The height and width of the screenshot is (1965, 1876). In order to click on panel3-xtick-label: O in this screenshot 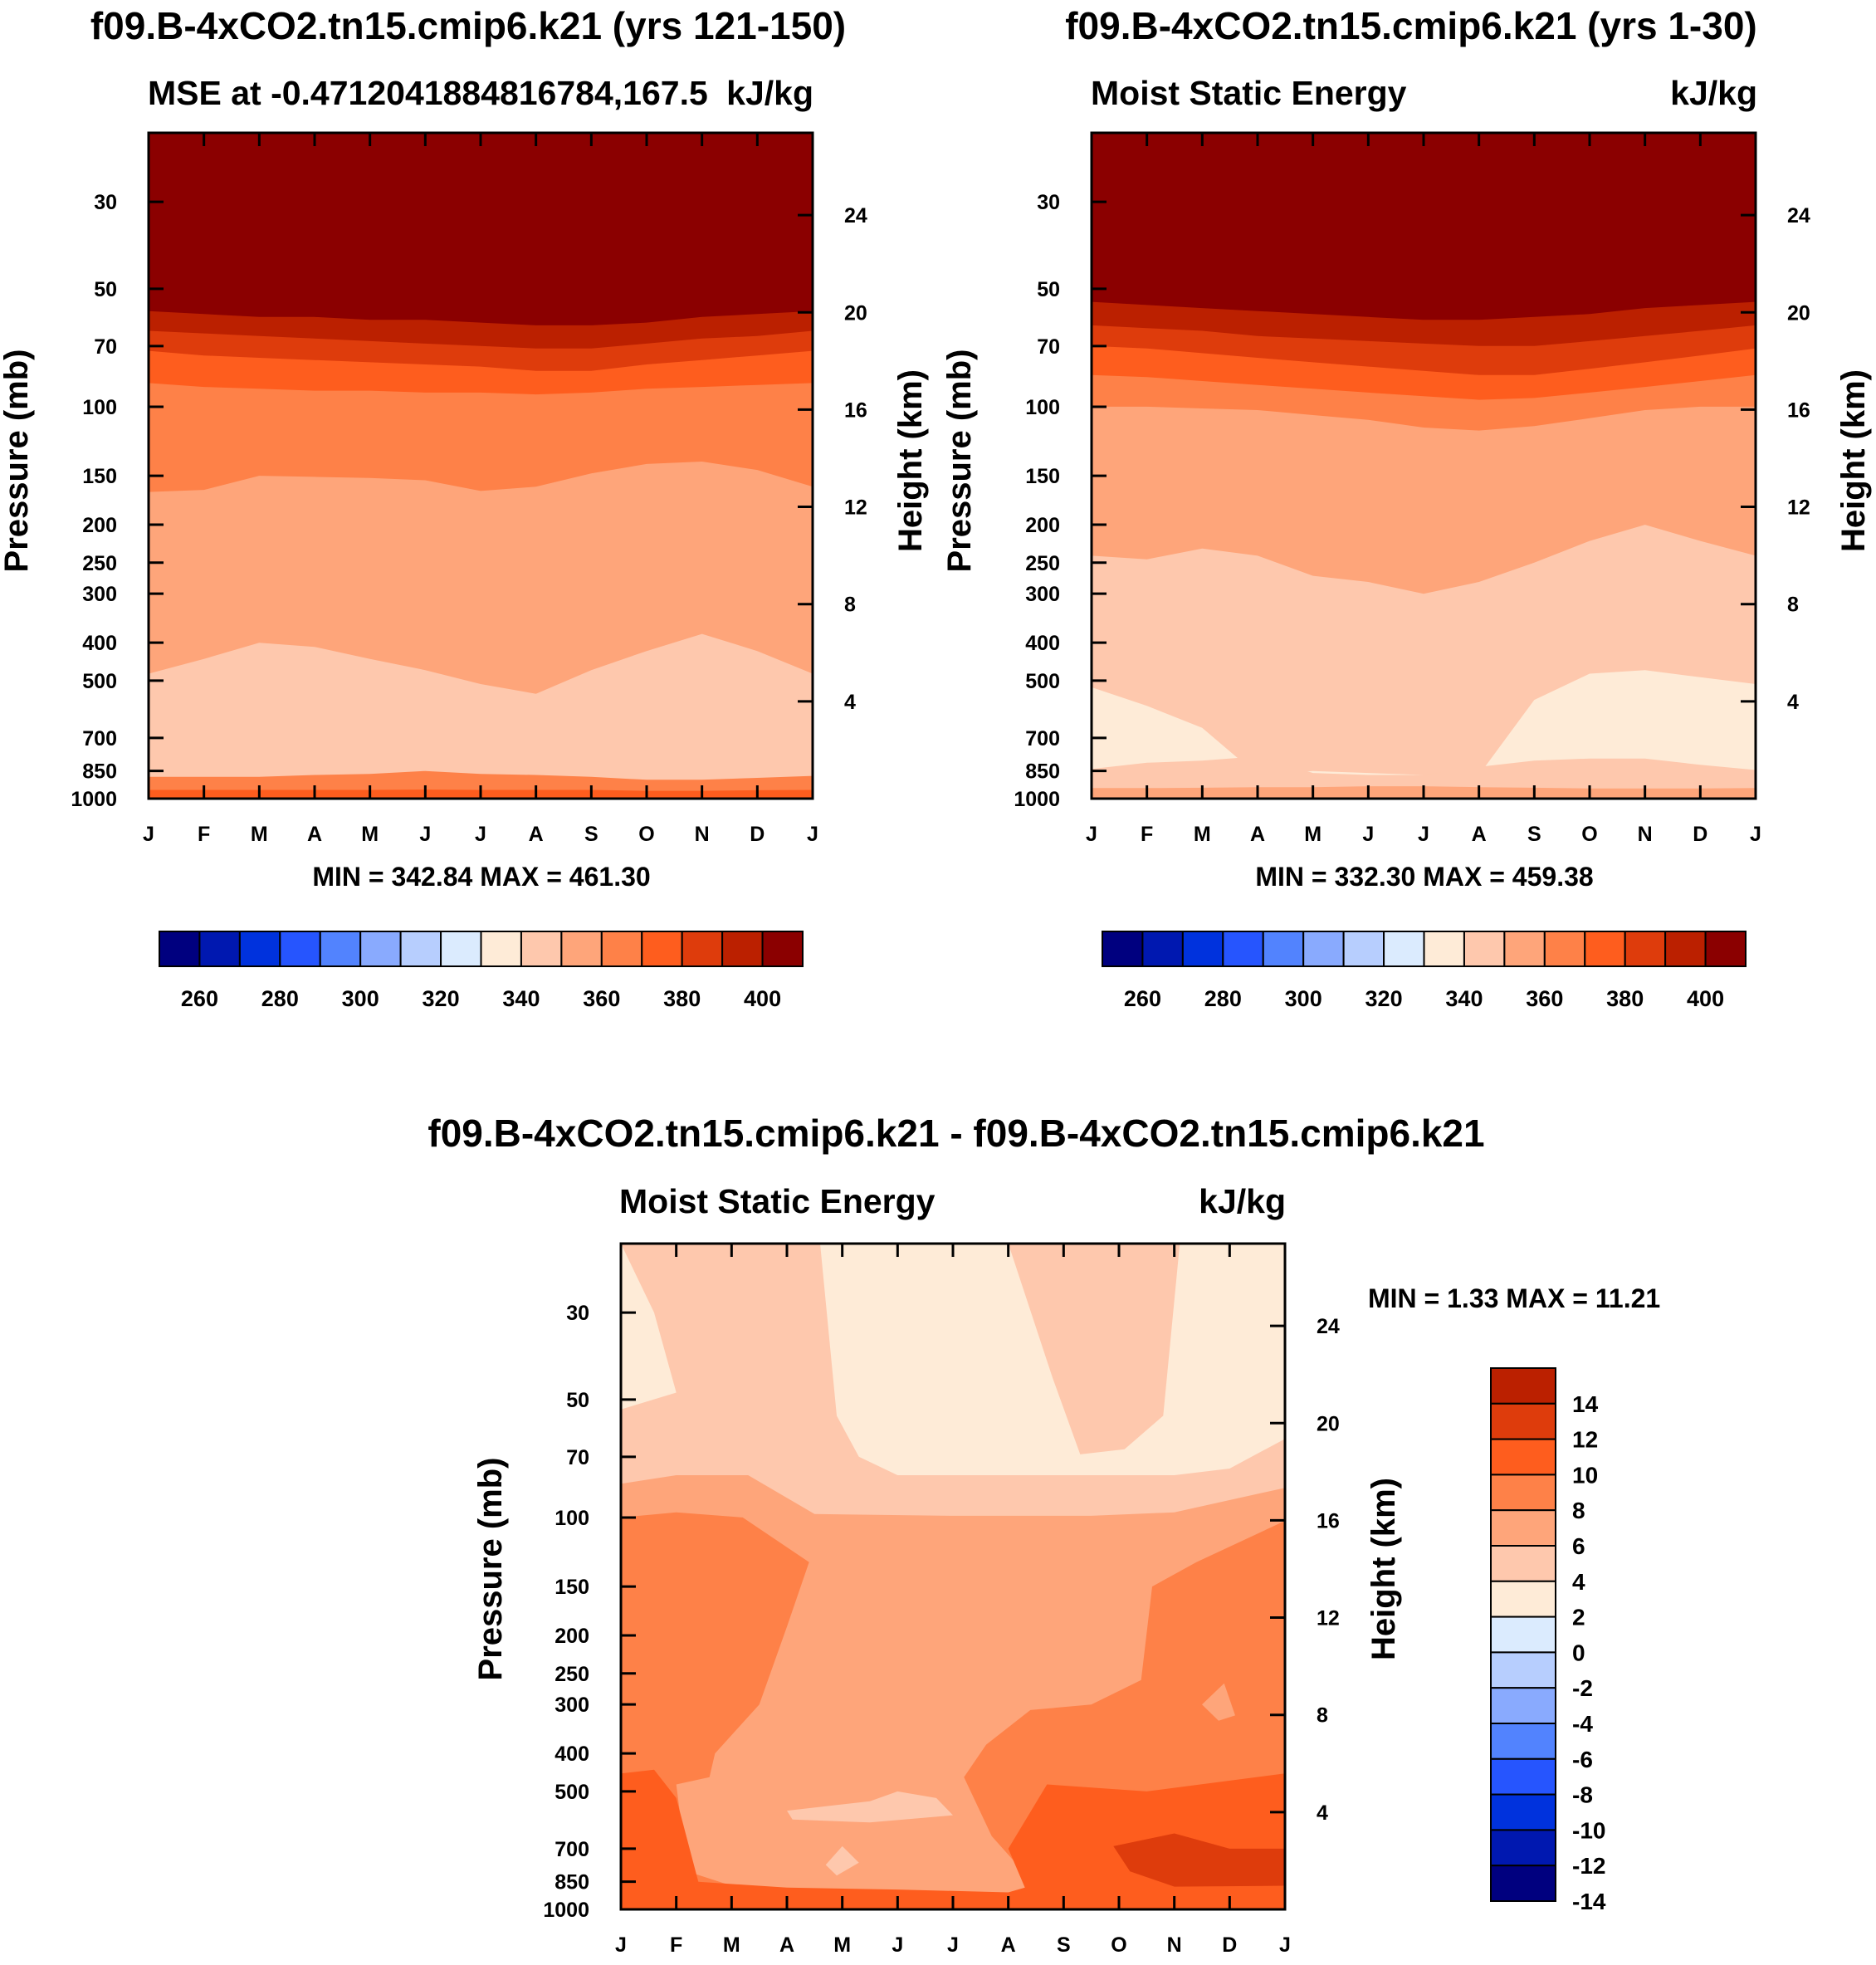, I will do `click(1118, 1945)`.